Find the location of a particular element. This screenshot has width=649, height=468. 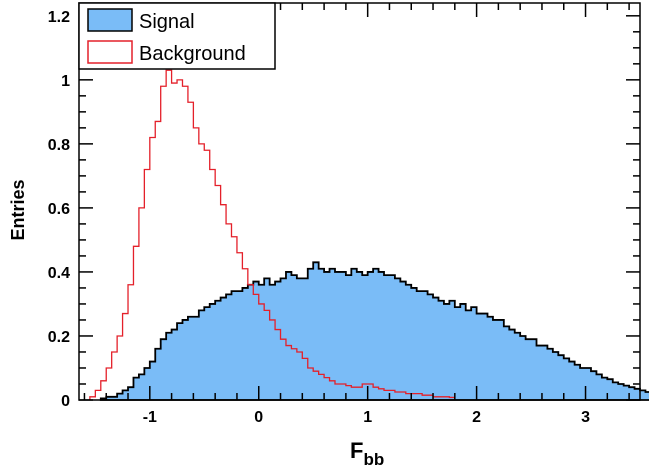

x-tick-label: 3 is located at coordinates (585, 417).